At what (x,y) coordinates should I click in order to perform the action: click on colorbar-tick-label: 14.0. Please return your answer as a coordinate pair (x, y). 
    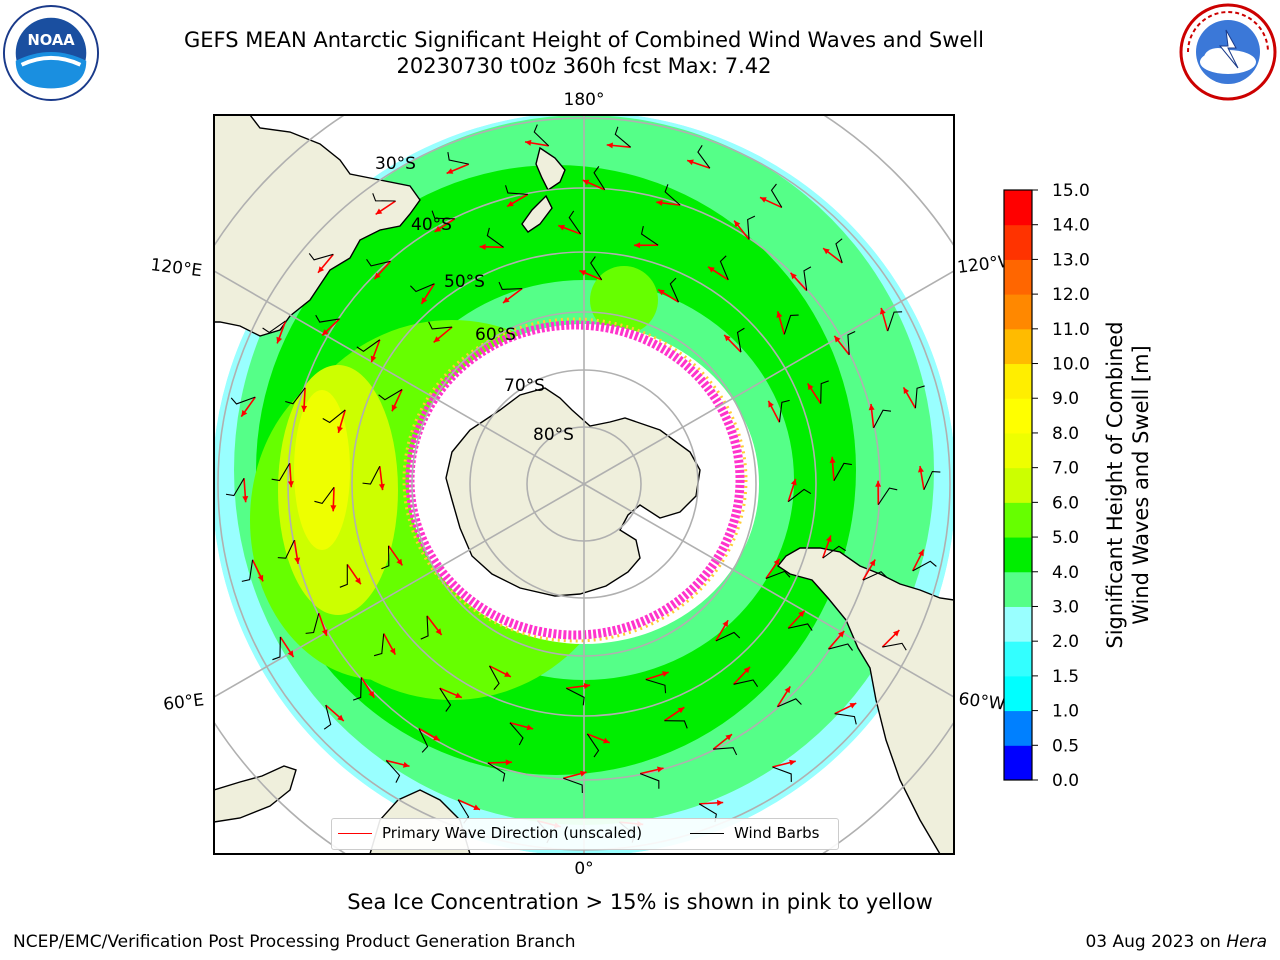
    Looking at the image, I should click on (1071, 226).